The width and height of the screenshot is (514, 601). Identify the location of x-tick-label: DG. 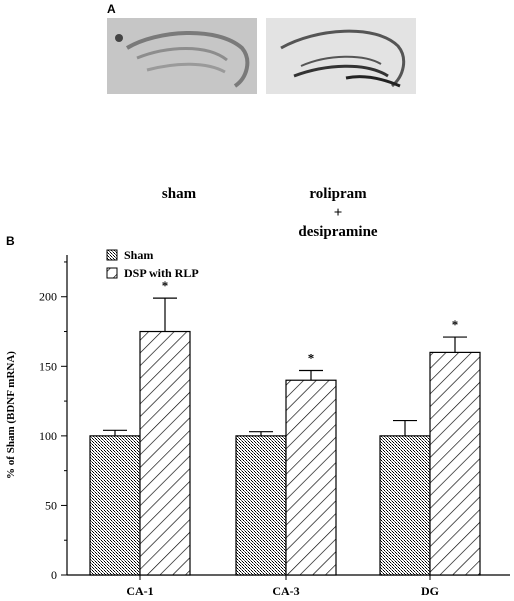
(430, 591).